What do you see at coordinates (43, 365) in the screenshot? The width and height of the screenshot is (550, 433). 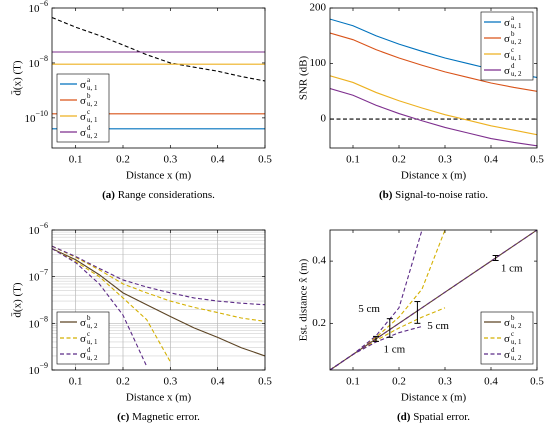 I see `tick-exponent: −9` at bounding box center [43, 365].